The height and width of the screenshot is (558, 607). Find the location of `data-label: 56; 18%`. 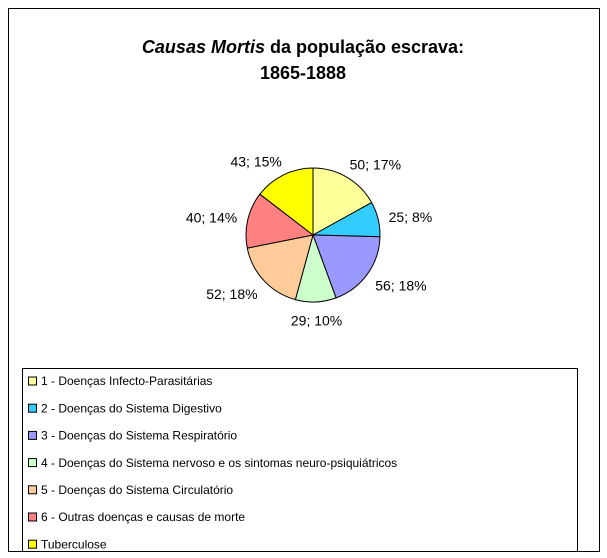

data-label: 56; 18% is located at coordinates (400, 286).